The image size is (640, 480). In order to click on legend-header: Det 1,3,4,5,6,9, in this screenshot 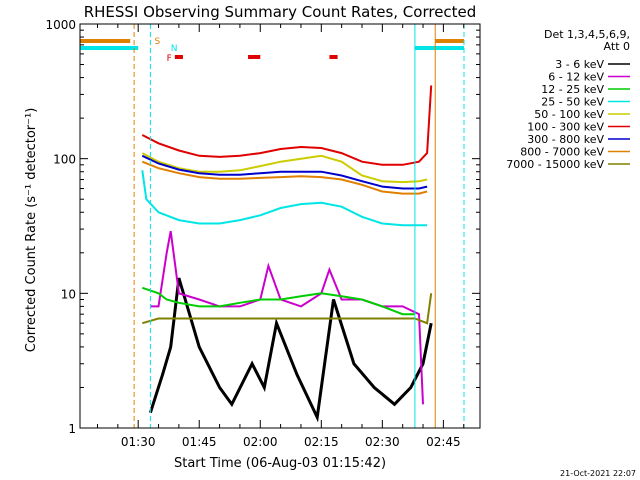, I will do `click(587, 34)`.